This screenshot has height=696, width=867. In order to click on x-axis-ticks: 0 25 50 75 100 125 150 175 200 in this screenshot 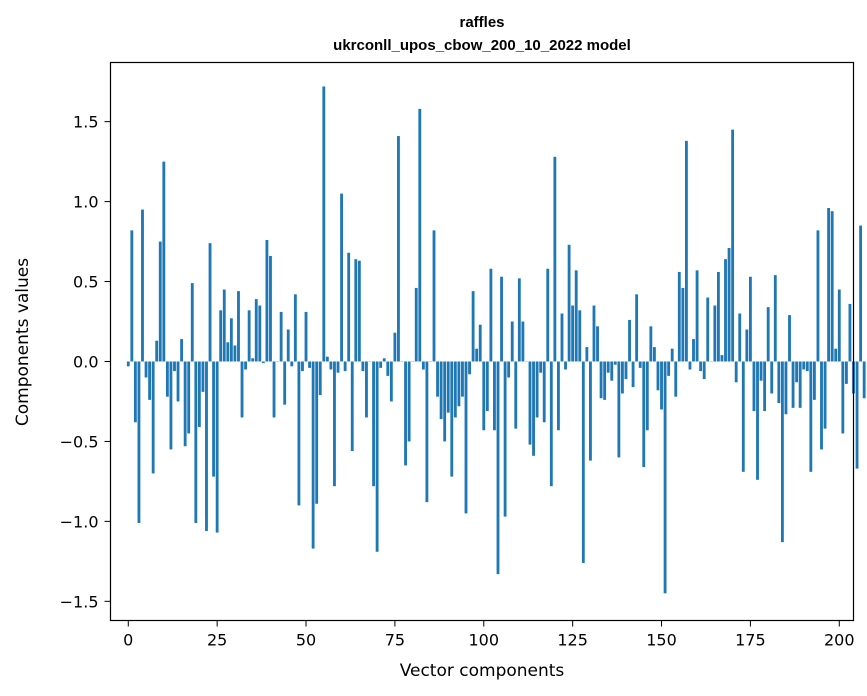, I will do `click(489, 635)`.